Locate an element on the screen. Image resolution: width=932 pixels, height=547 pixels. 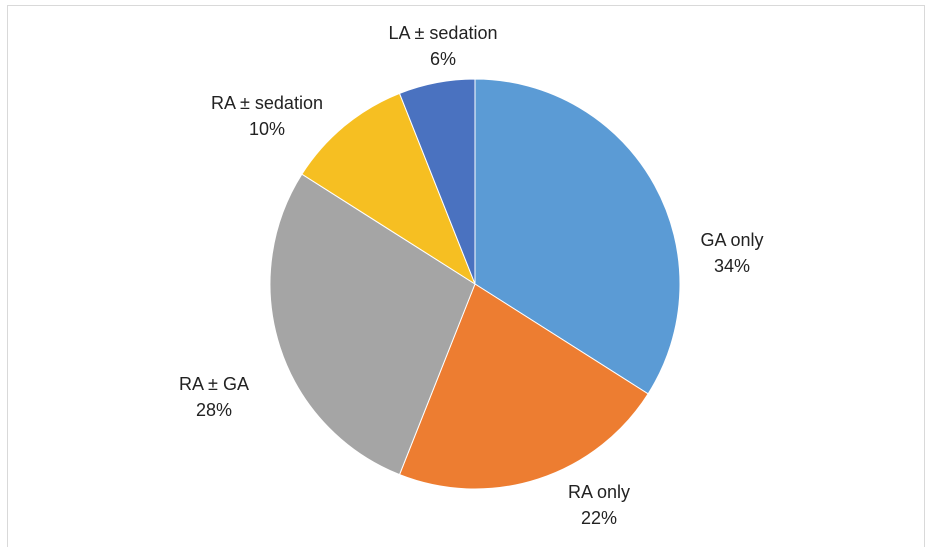
slice-category-label: GA only is located at coordinates (731, 240).